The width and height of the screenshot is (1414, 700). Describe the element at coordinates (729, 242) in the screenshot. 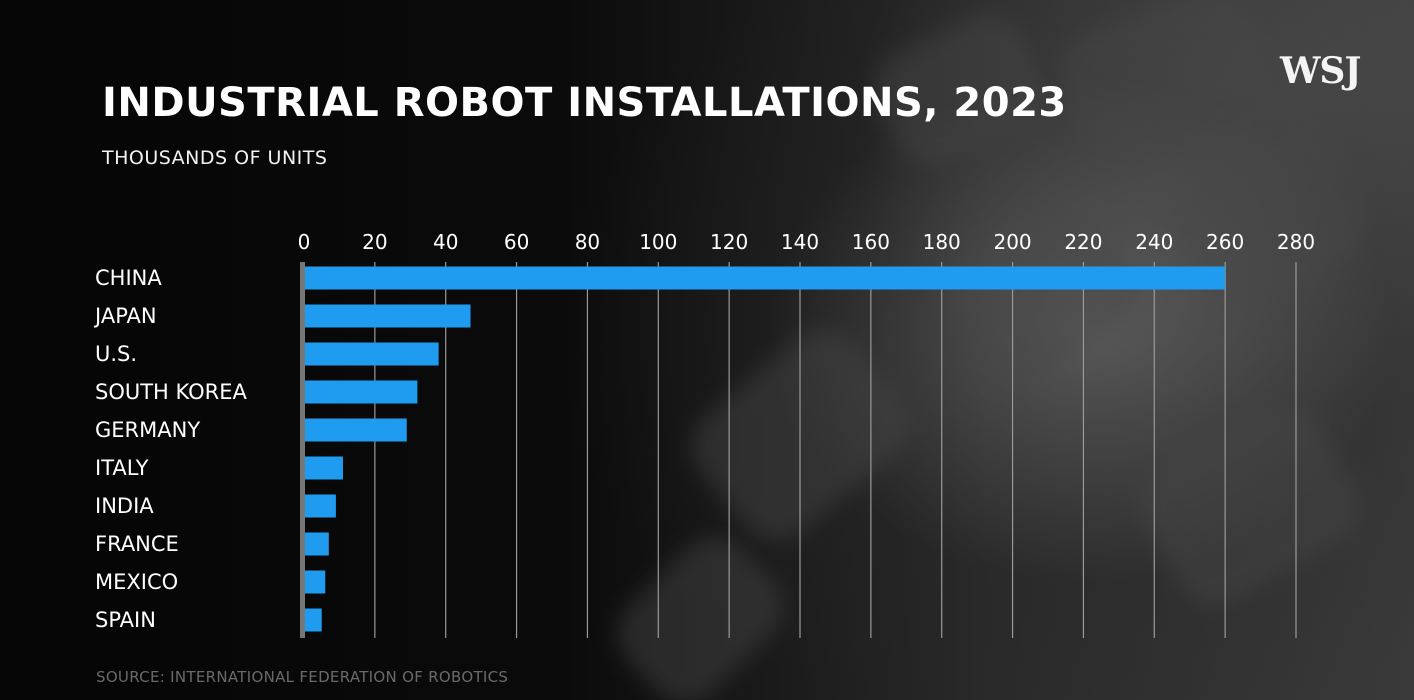

I see `x-tick-label: 120` at that location.